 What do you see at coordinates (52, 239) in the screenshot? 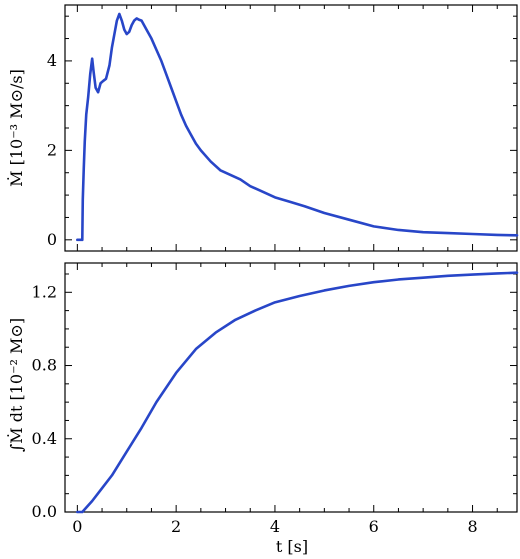
I see `y-tick-label-top: 0` at bounding box center [52, 239].